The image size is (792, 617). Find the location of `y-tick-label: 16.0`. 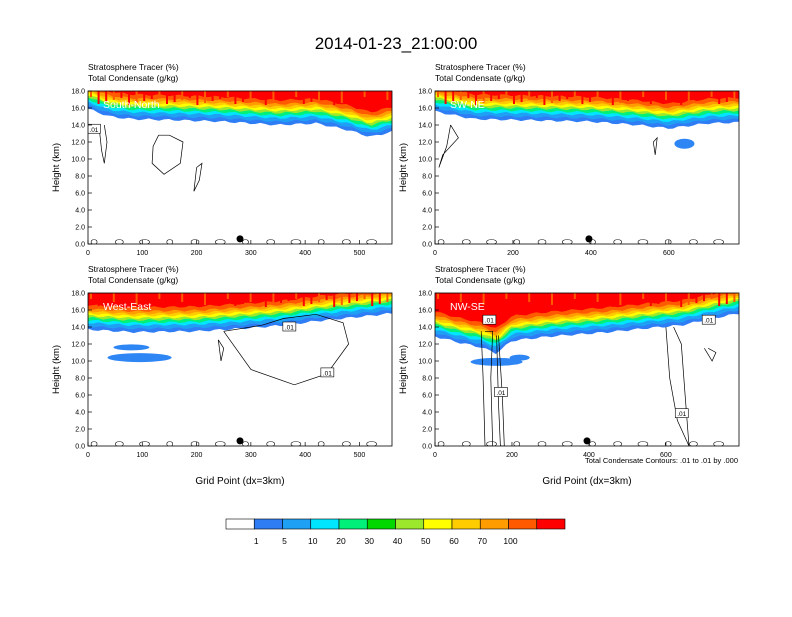

y-tick-label: 16.0 is located at coordinates (78, 109).